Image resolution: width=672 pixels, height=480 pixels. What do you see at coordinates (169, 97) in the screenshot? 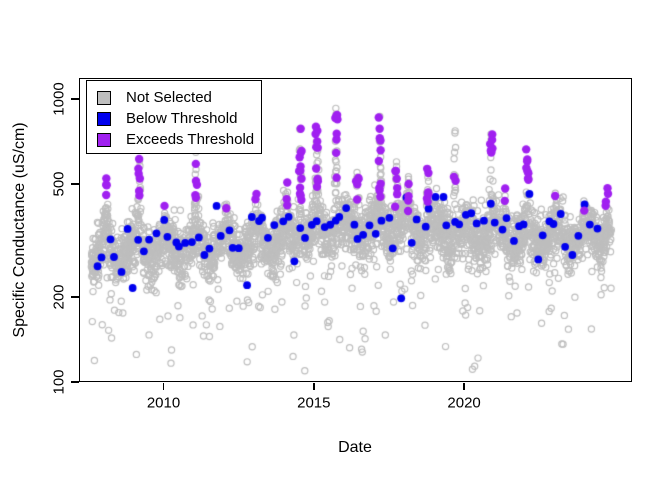
I see `legend-label-not-selected: Not Selected` at bounding box center [169, 97].